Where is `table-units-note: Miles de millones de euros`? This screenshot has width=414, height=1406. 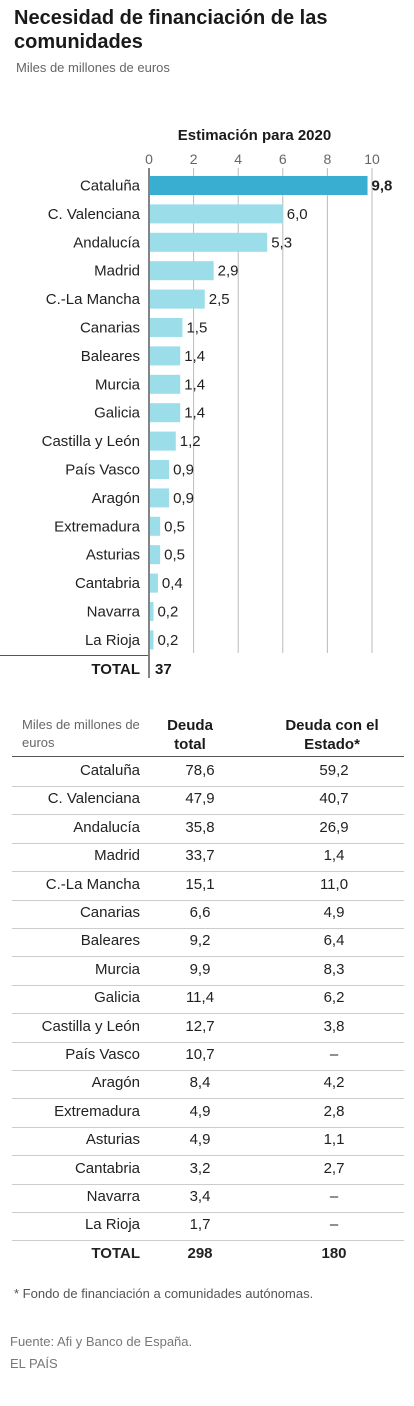
table-units-note: Miles de millones de euros is located at coordinates (81, 733).